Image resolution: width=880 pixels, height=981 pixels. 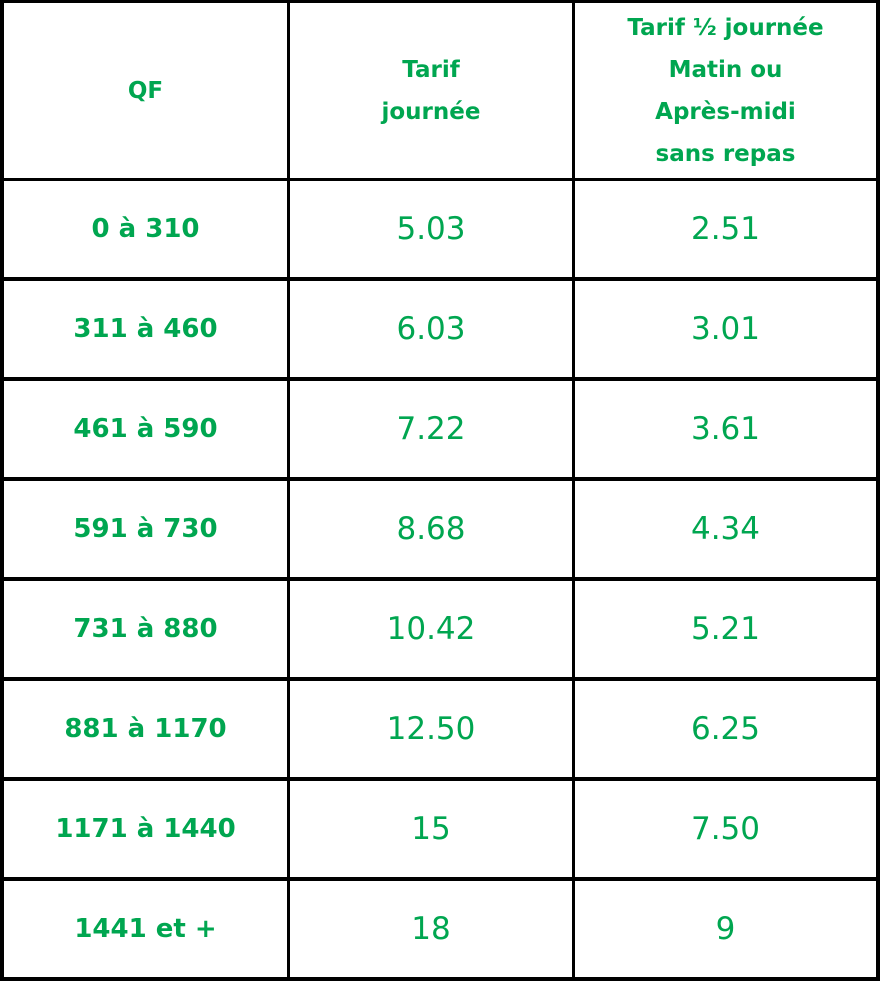 I want to click on price-cell: 7.22, so click(x=431, y=429).